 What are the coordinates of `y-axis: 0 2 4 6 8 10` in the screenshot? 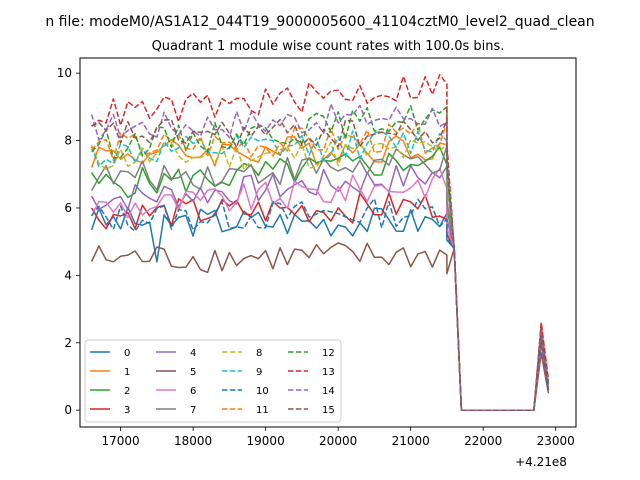 It's located at (68, 241).